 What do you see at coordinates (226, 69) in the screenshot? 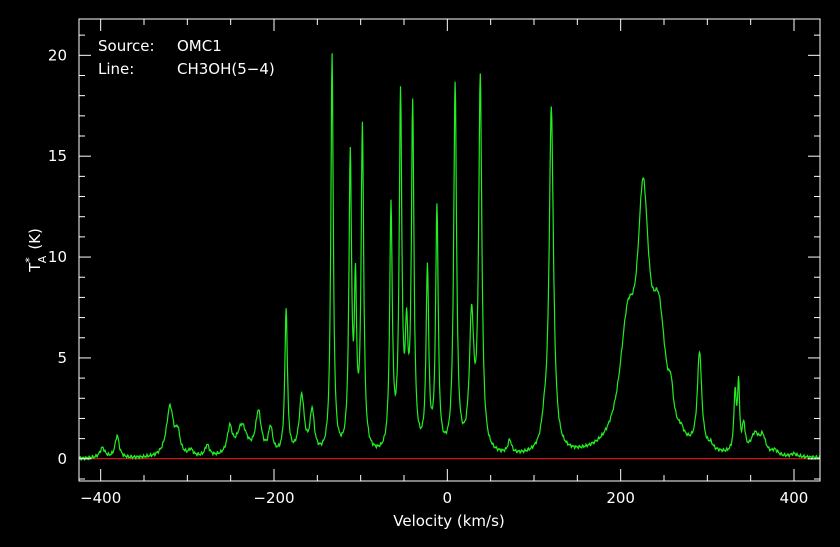
I see `annotation-line-value: CH3OH(5−4)` at bounding box center [226, 69].